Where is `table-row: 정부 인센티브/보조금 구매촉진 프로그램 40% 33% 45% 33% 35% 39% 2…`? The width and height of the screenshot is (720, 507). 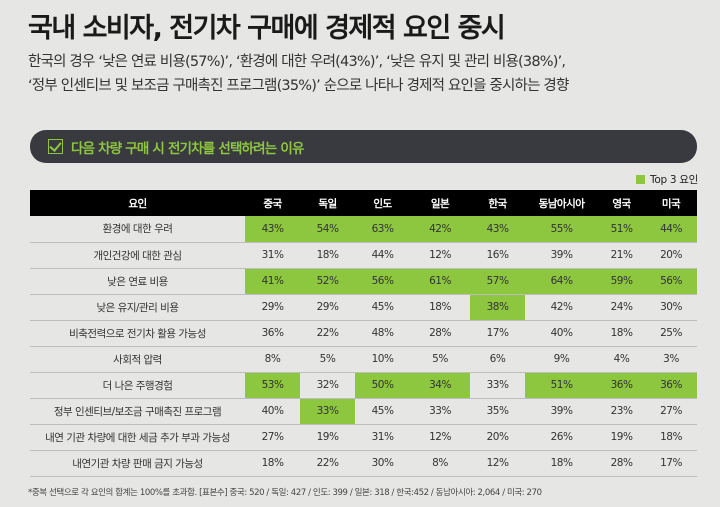
table-row: 정부 인센티브/보조금 구매촉진 프로그램 40% 33% 45% 33% 35% 39% 2… is located at coordinates (363, 411).